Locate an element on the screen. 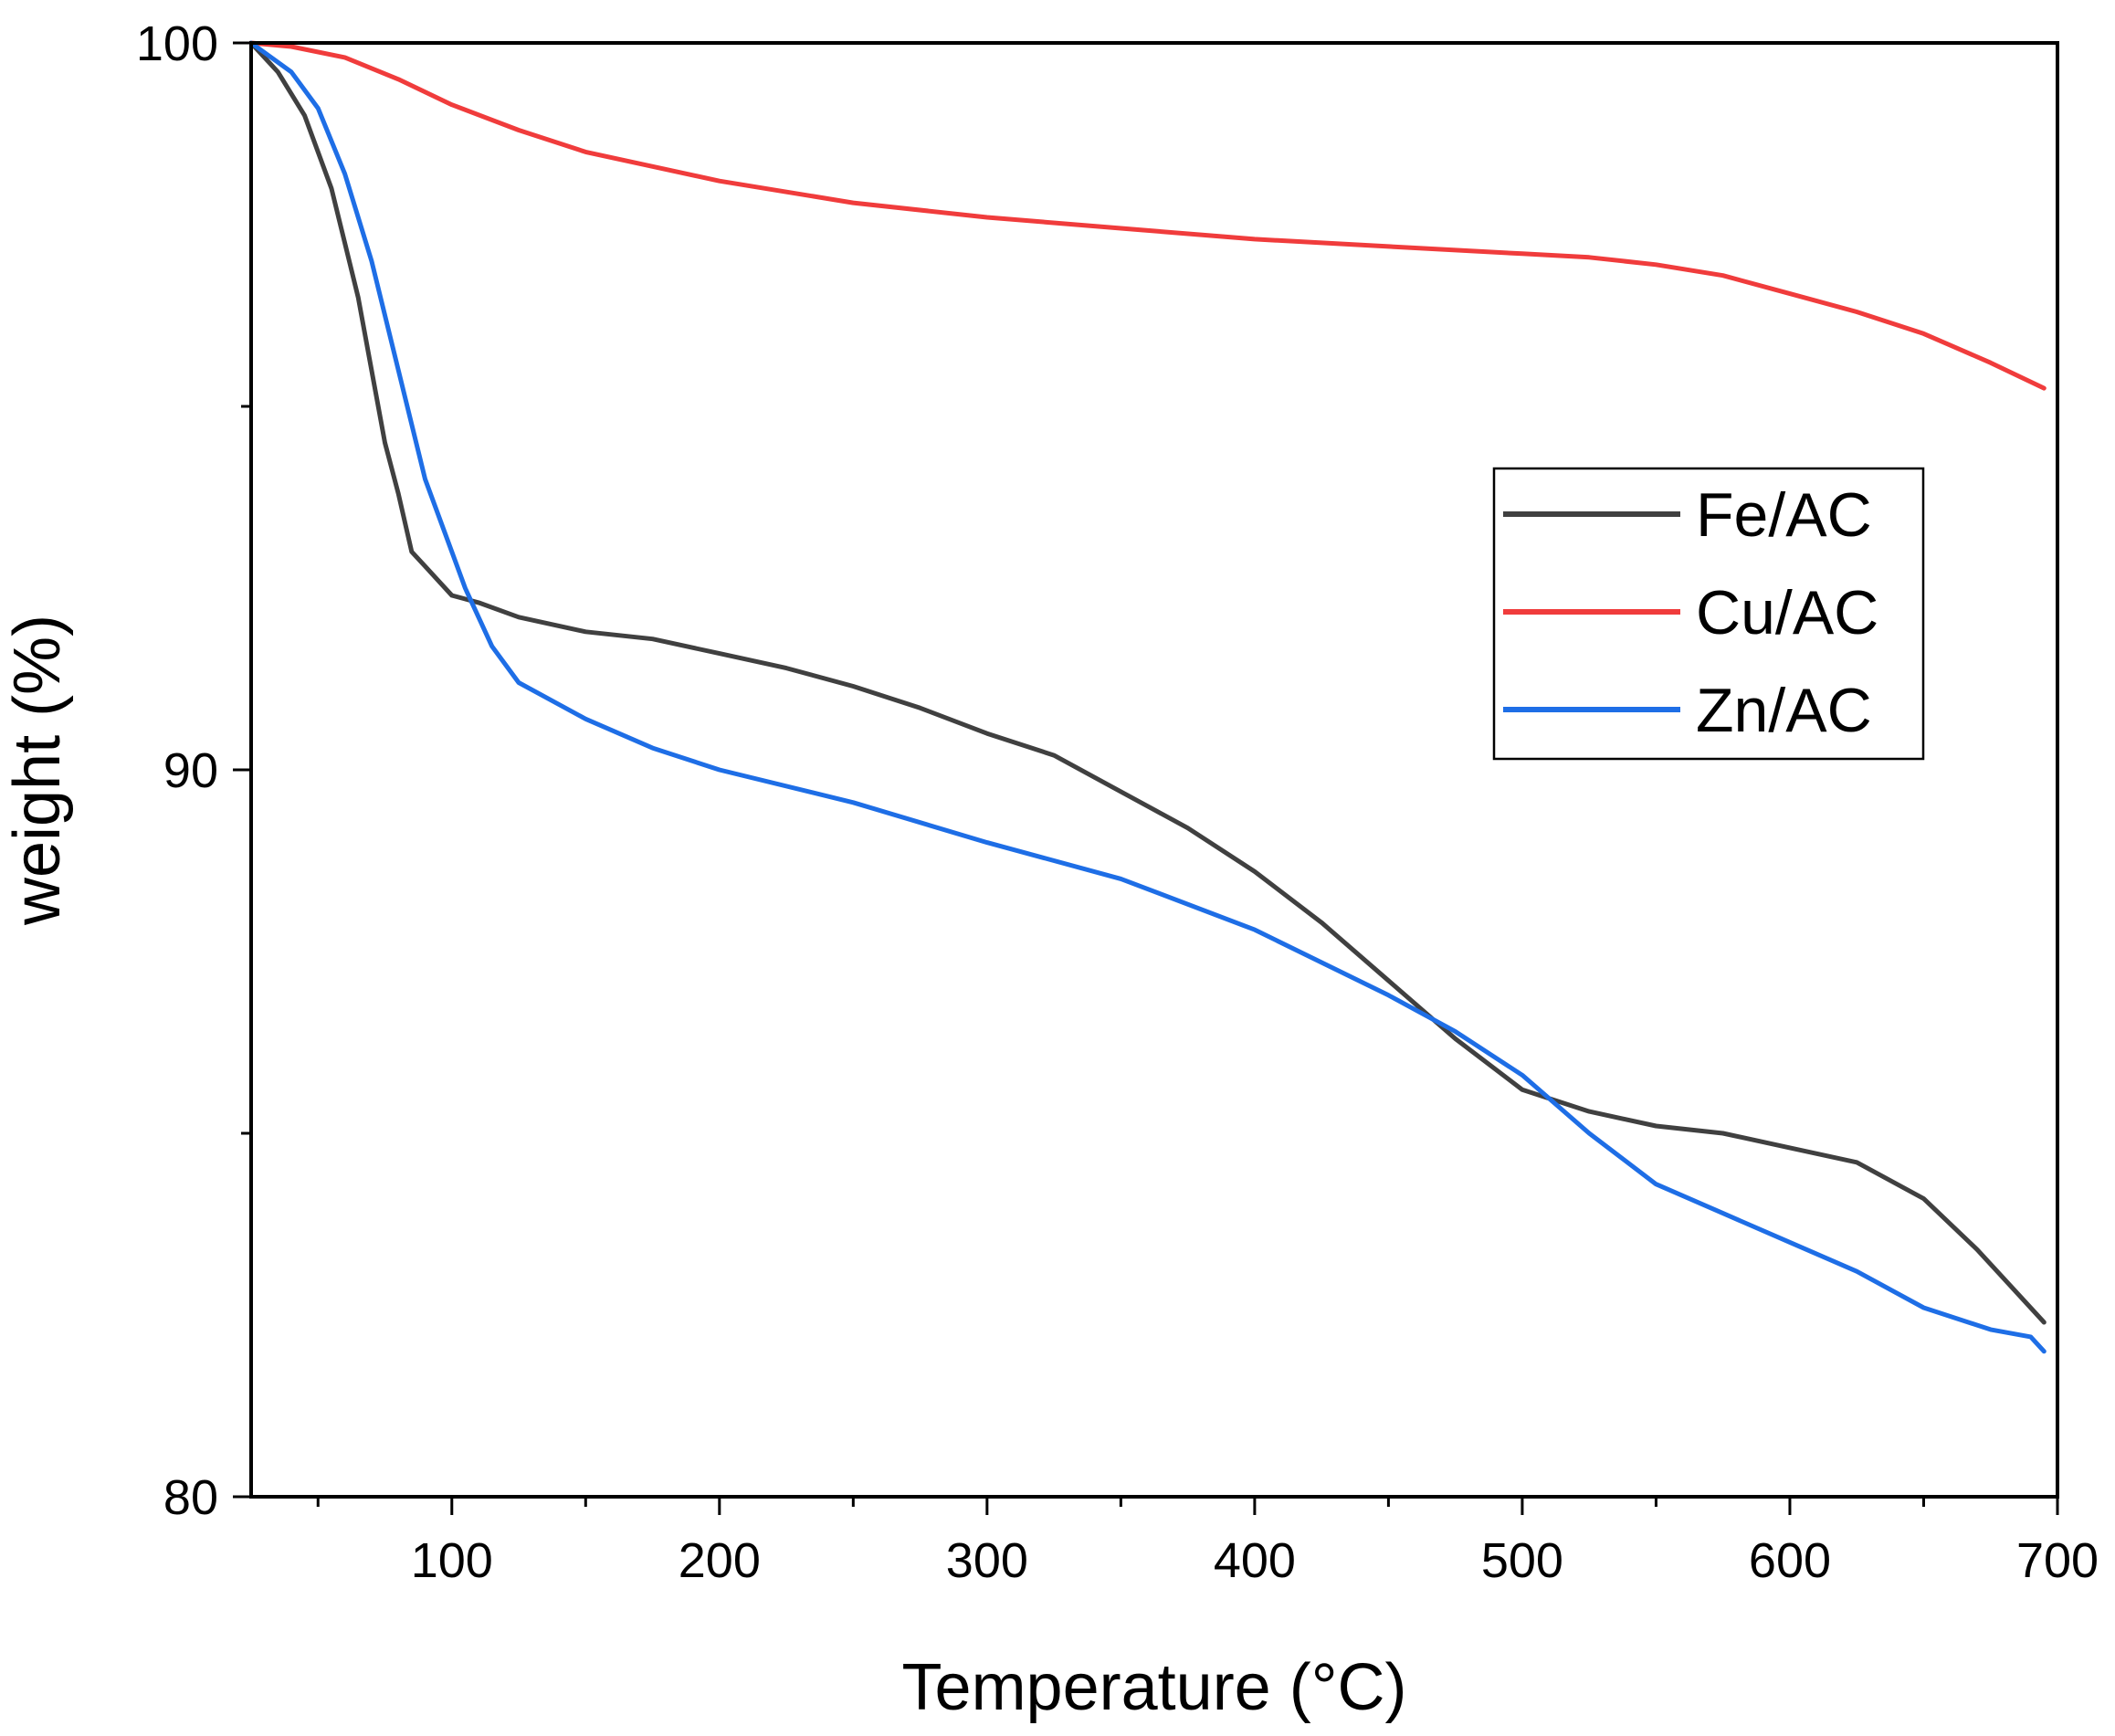 The width and height of the screenshot is (2115, 1736). x-tick-label: 600 is located at coordinates (1790, 1560).